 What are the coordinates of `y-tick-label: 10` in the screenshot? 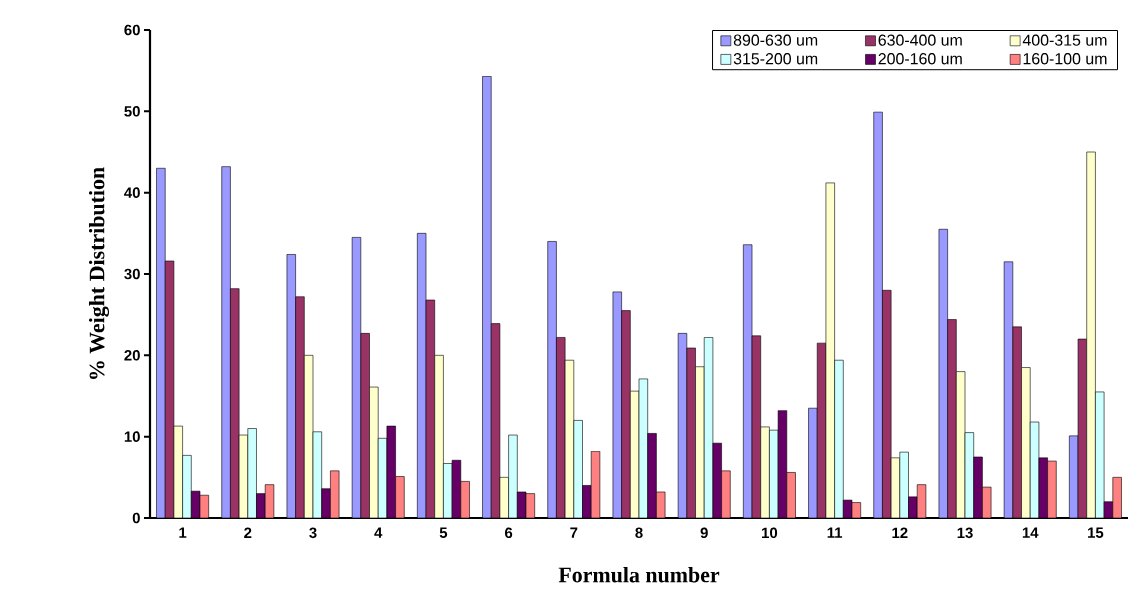 It's located at (132, 436).